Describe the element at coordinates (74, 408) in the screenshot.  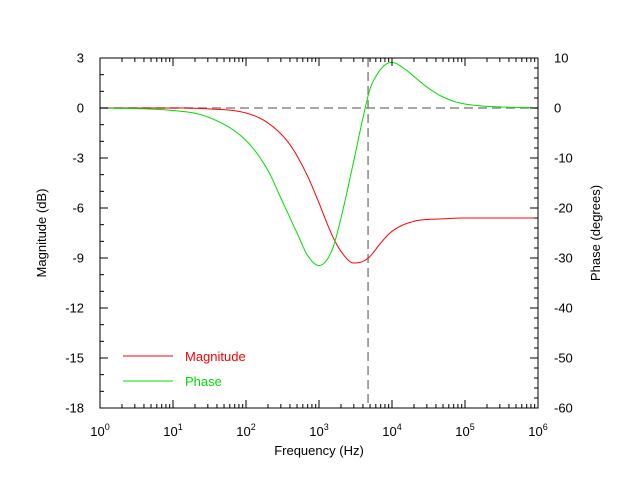
I see `y-tick-label: -18` at that location.